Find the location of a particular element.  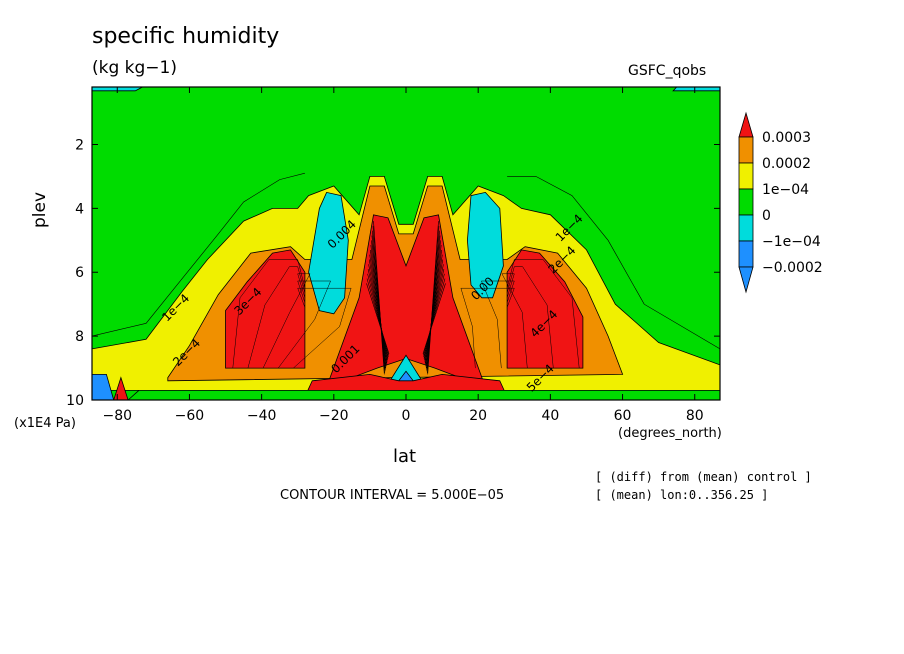

colorbar-label: 0.0003 is located at coordinates (786, 138).